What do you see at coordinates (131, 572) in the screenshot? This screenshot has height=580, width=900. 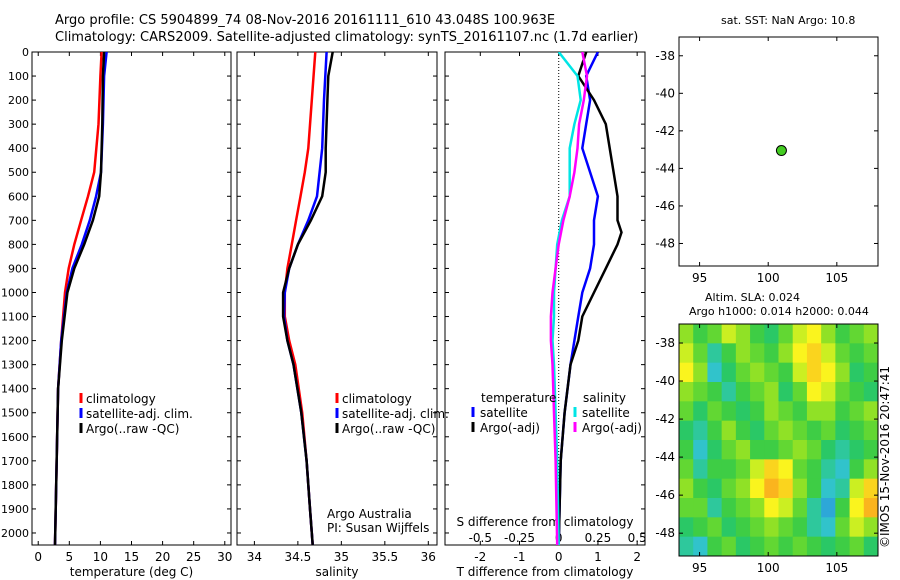 I see `x-axis-label: temperature (deg C)` at bounding box center [131, 572].